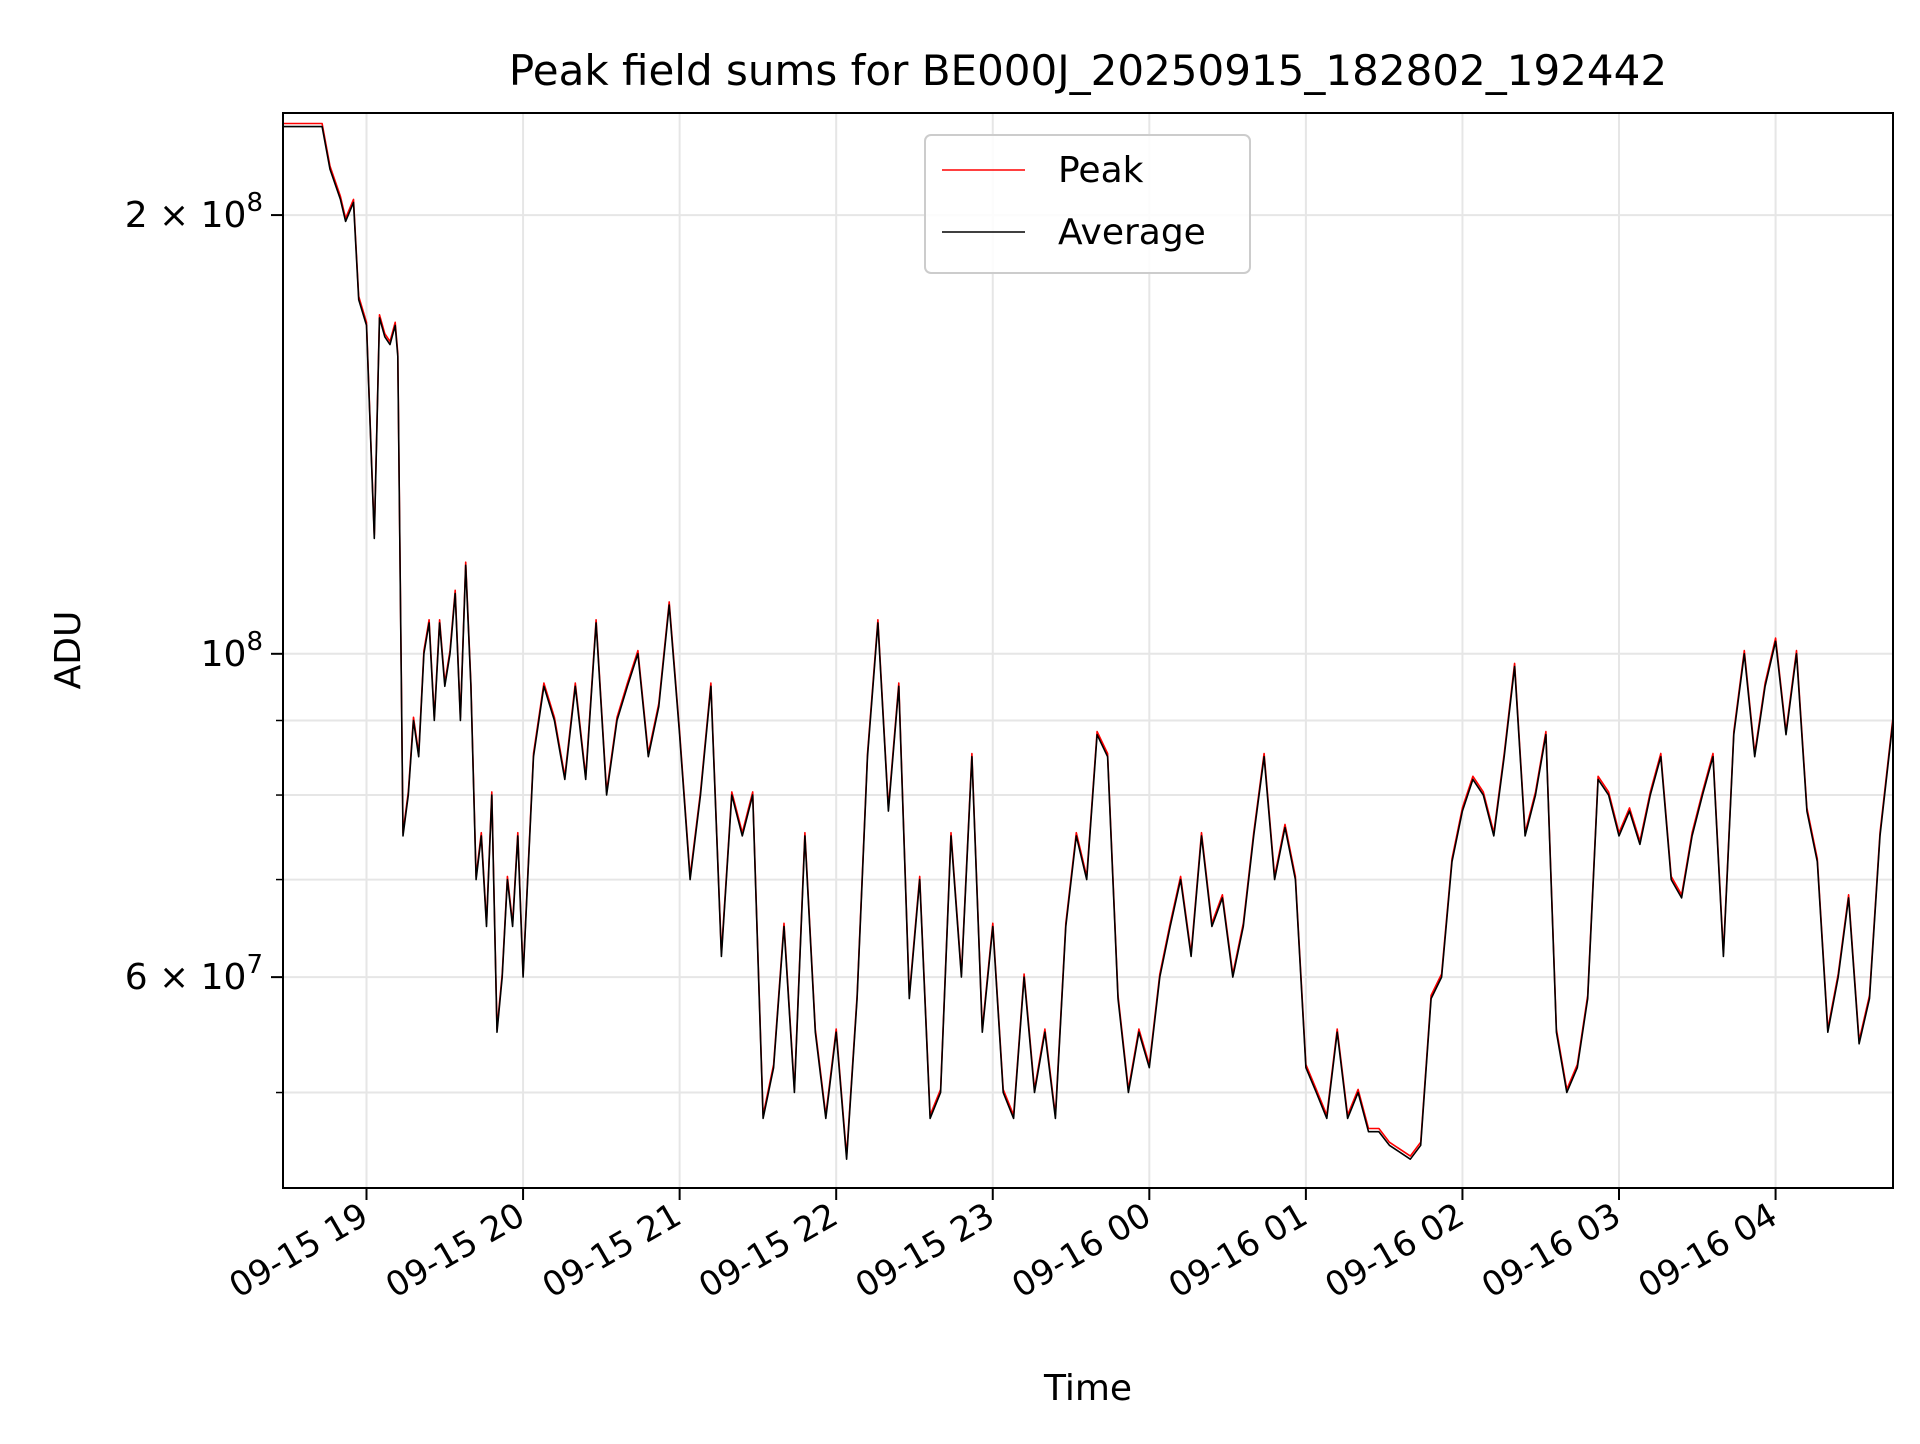 The height and width of the screenshot is (1444, 1920). I want to click on y-axis-ticks: 6 × 107 108 2 × 108, so click(204, 641).